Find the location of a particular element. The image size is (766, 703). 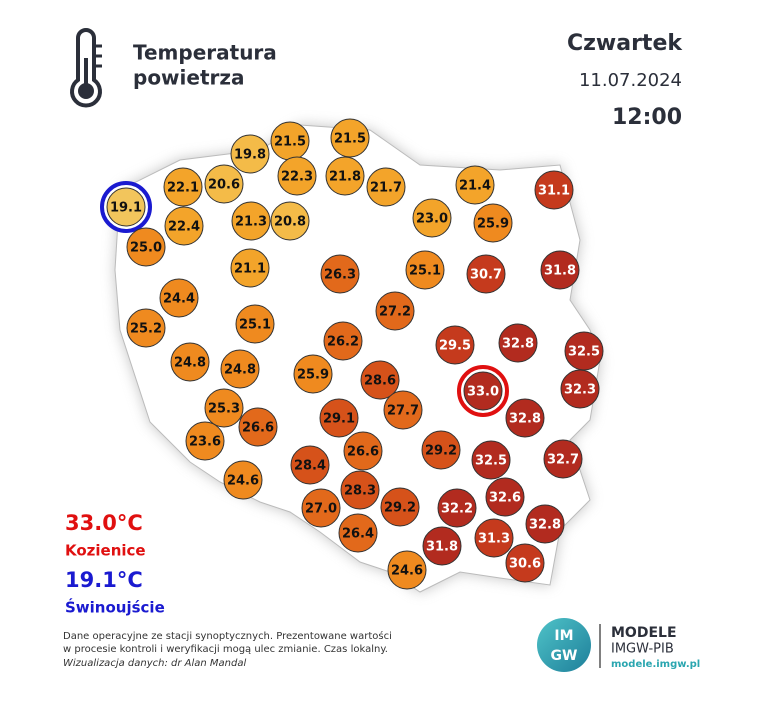

station-value: 32.6 is located at coordinates (505, 498).